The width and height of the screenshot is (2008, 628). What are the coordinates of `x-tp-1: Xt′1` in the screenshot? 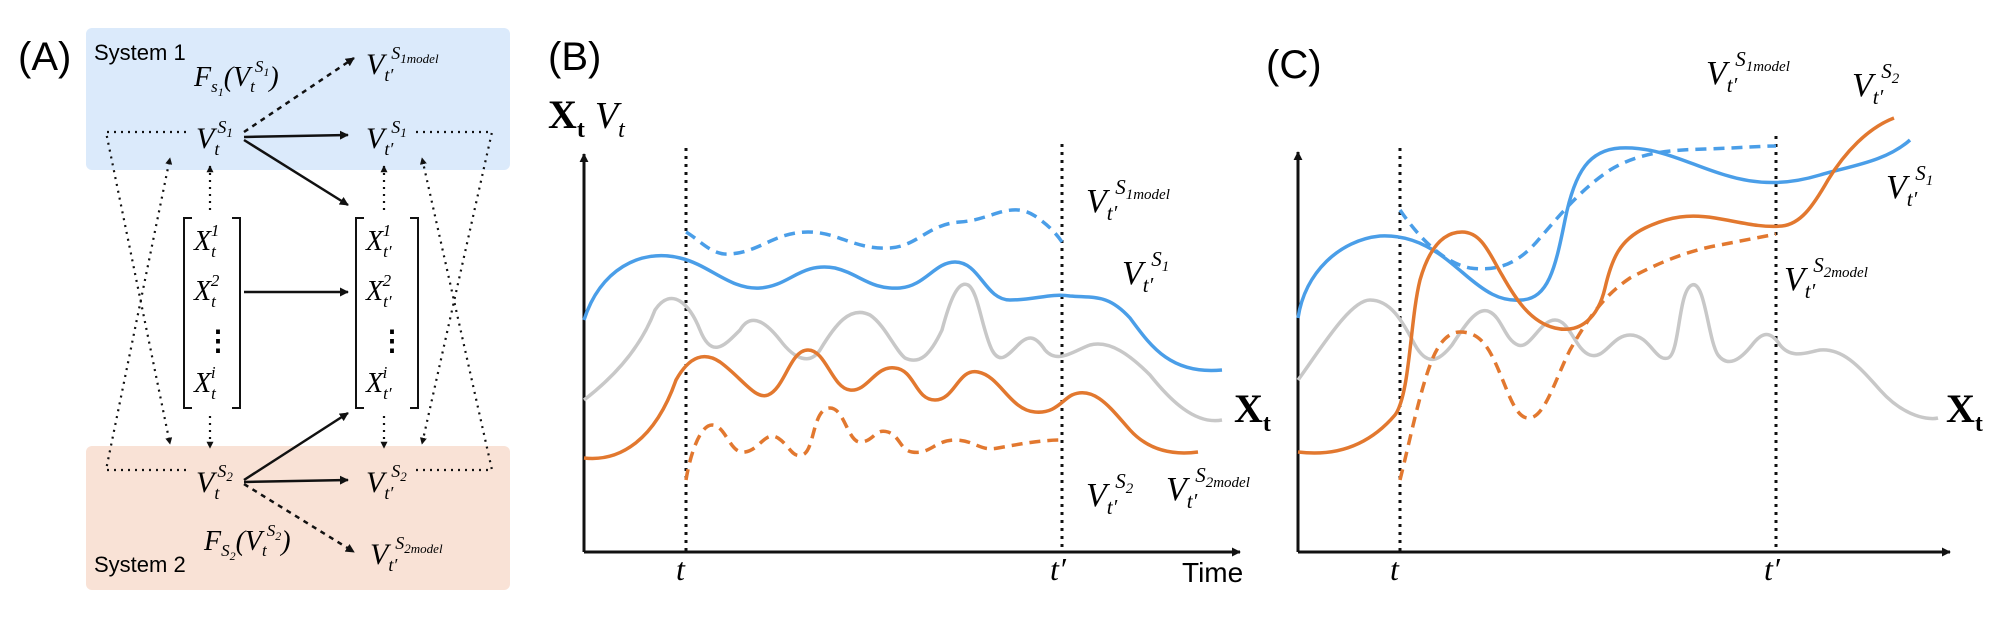 It's located at (378, 241).